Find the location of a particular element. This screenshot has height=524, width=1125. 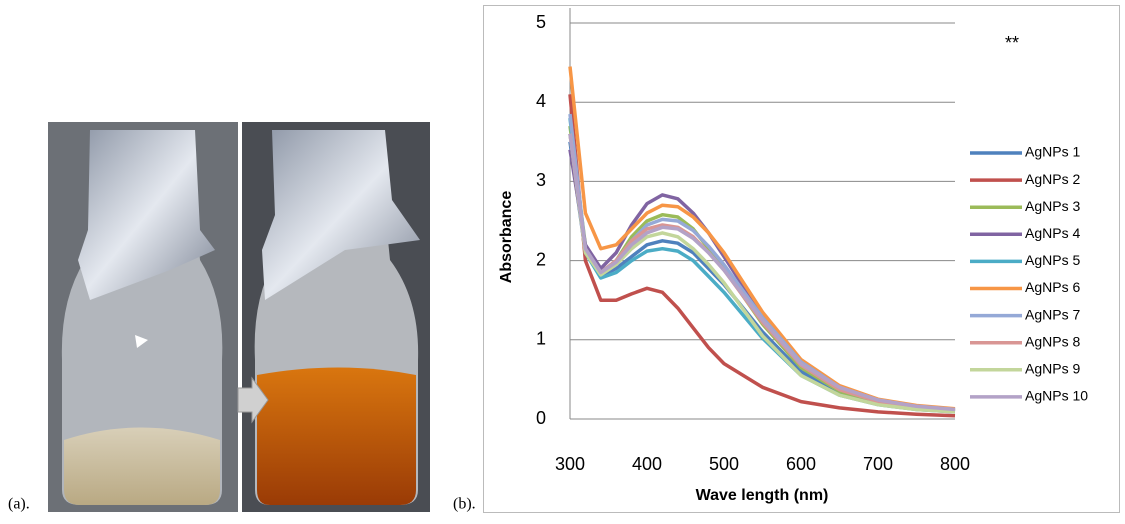

legend-label: AgNPs 1 is located at coordinates (1052, 152).